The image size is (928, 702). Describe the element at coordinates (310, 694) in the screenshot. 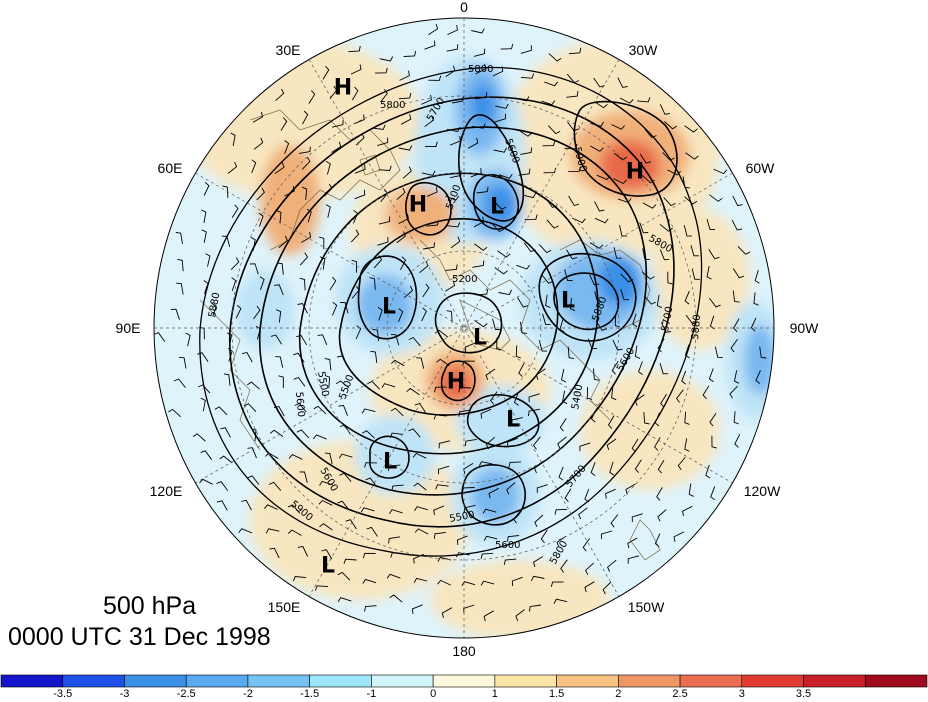

I see `colorbar-tick-label: -1.5` at that location.